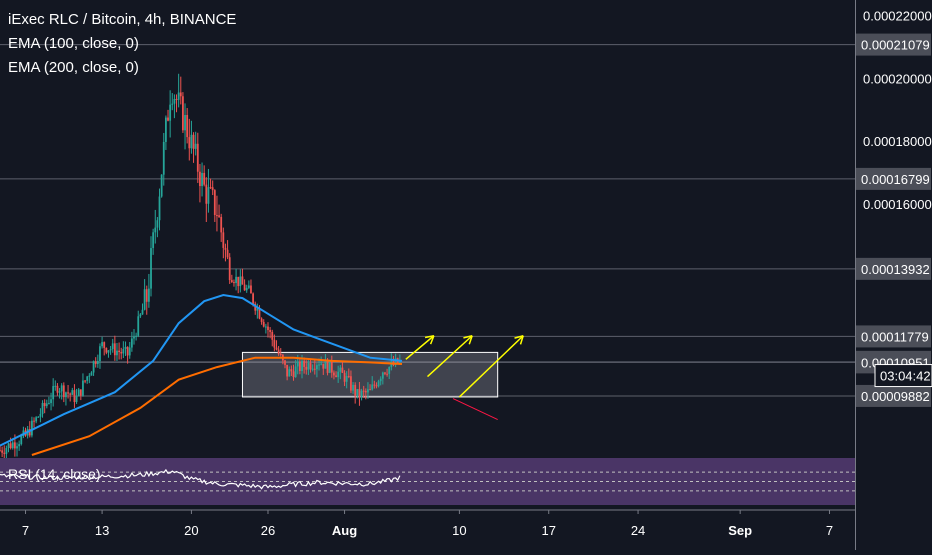 This screenshot has height=555, width=932. What do you see at coordinates (268, 530) in the screenshot?
I see `time-tick-label: 26` at bounding box center [268, 530].